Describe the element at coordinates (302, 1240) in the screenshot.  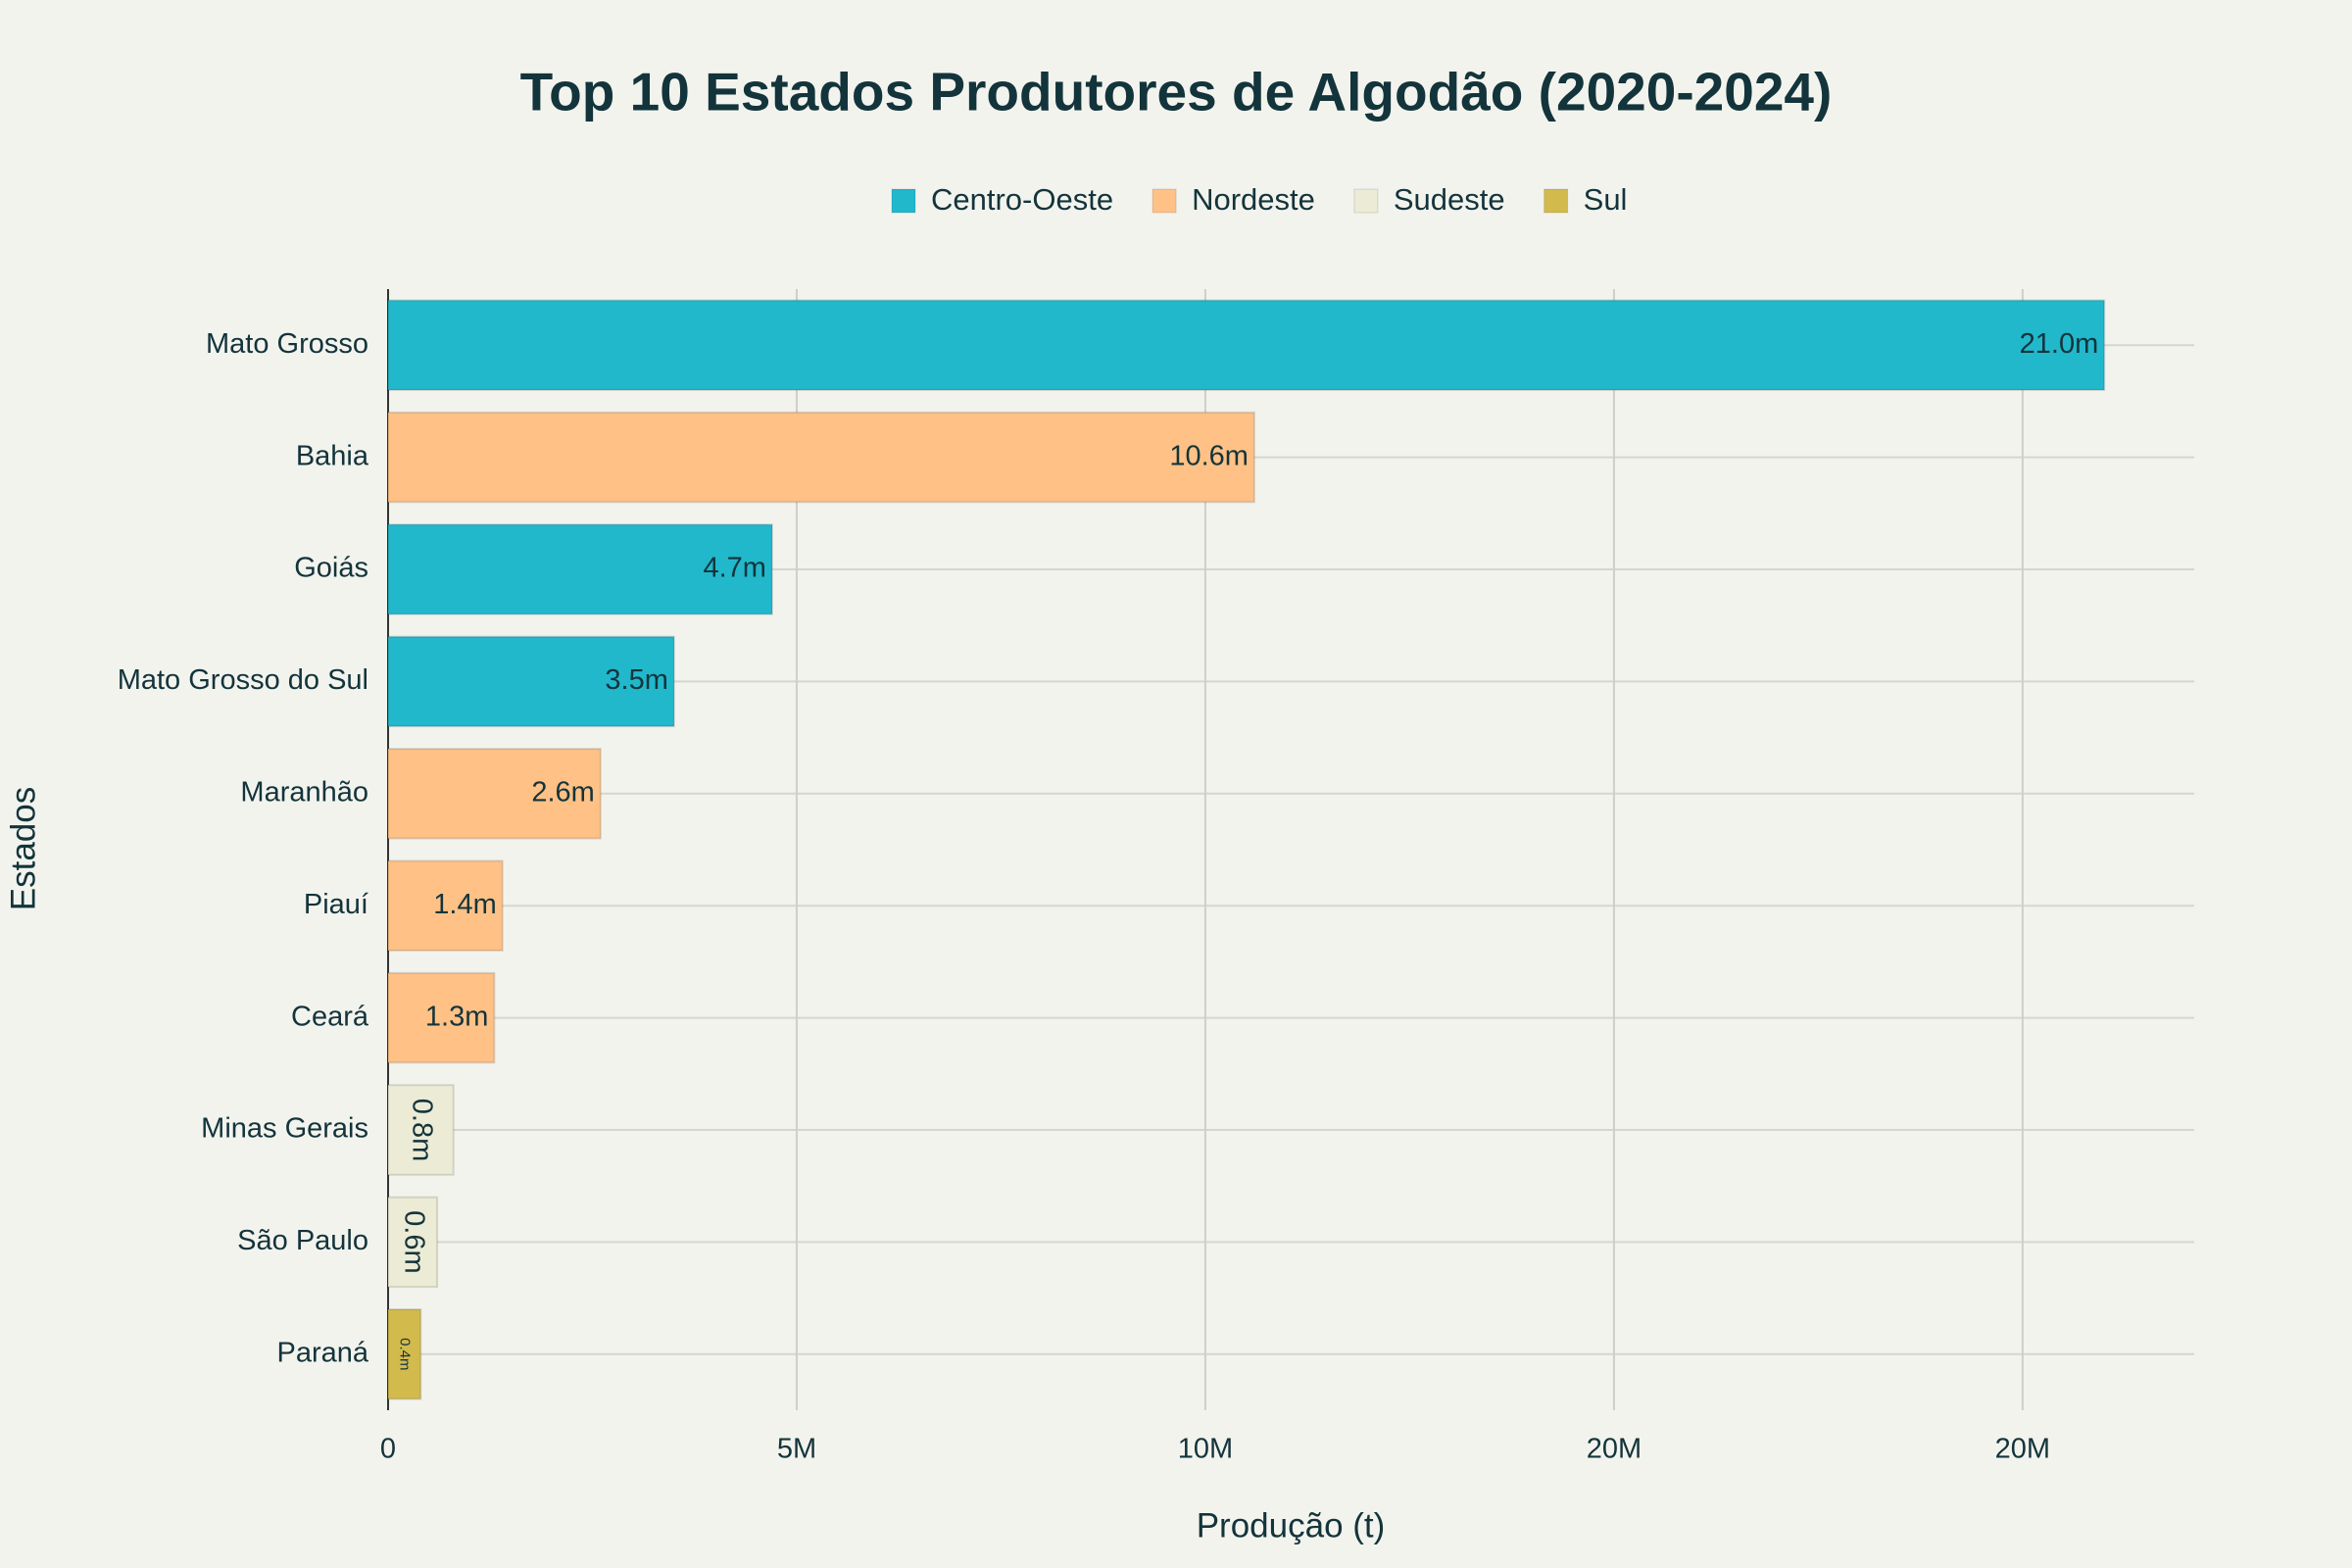
I see `y-tick-label: São Paulo` at that location.